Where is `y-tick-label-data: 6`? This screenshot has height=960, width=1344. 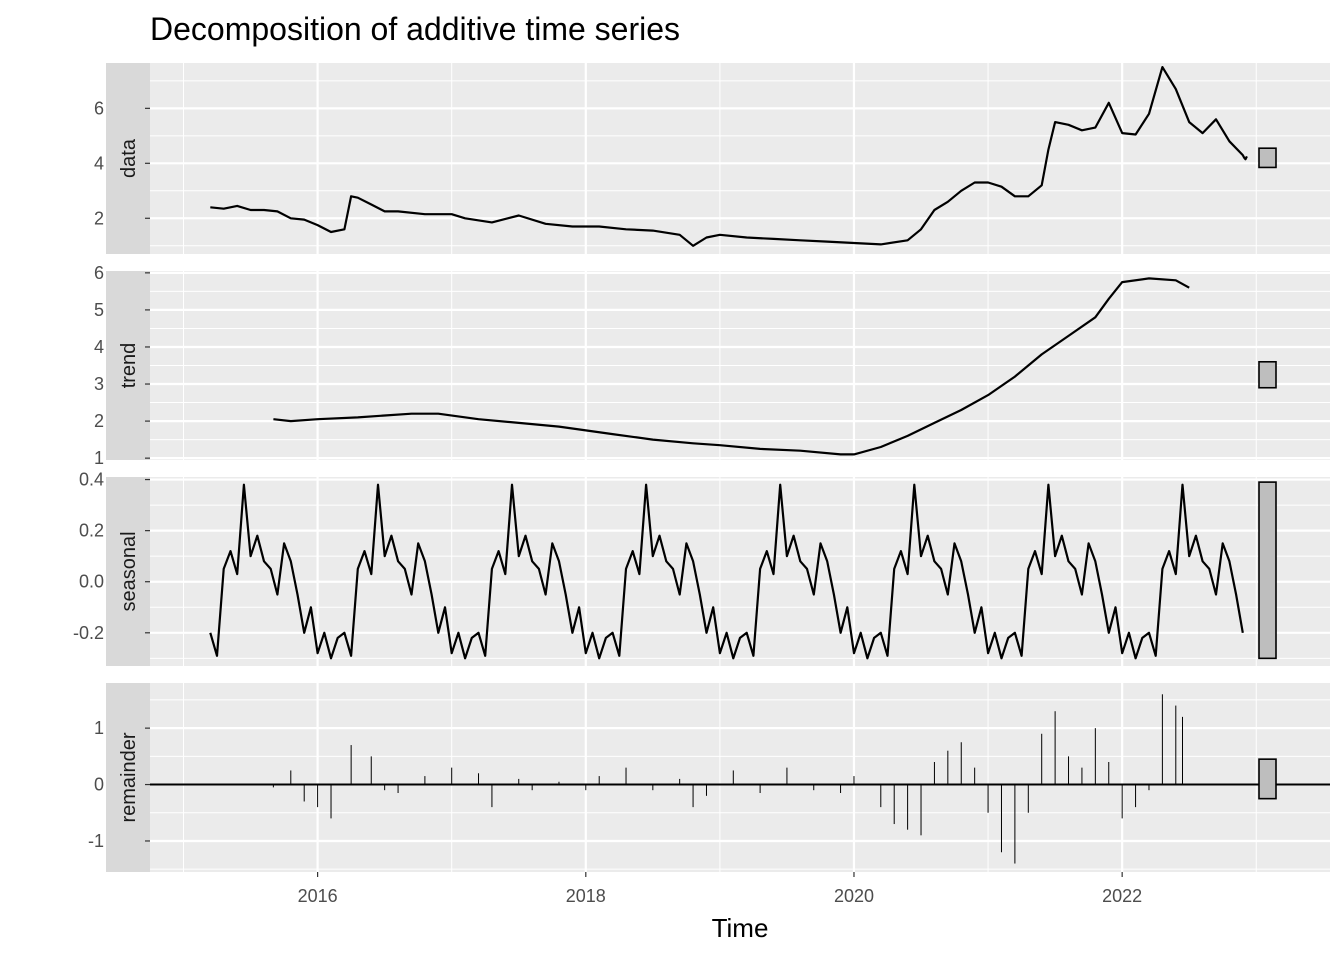
y-tick-label-data: 6 is located at coordinates (99, 108).